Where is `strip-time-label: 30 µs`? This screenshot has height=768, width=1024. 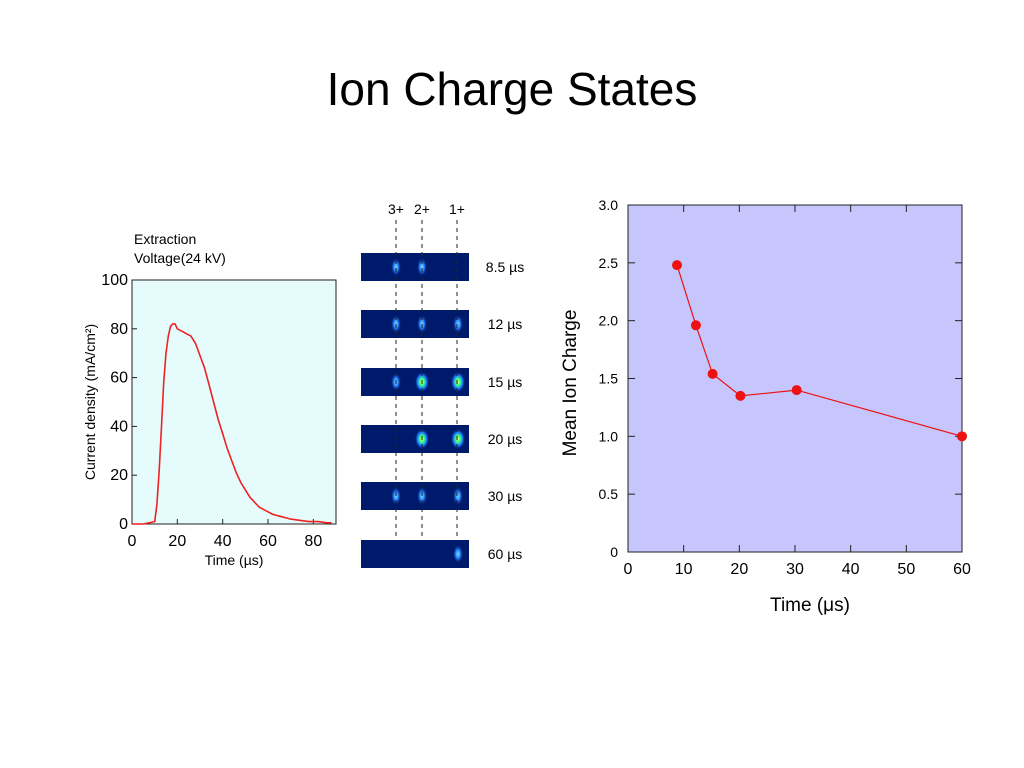 strip-time-label: 30 µs is located at coordinates (505, 496).